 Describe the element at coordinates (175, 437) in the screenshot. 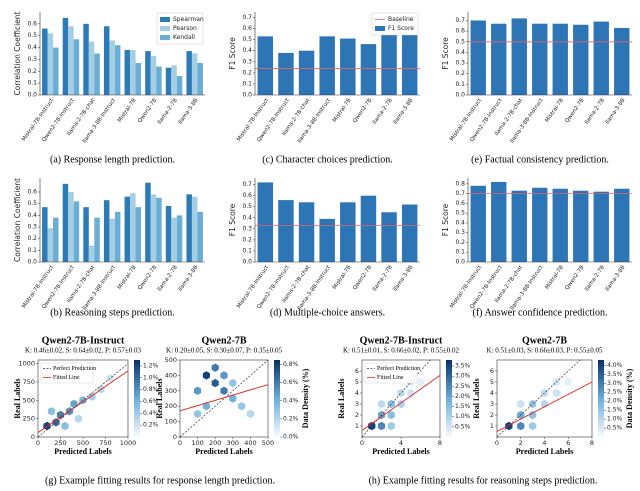

I see `y-tick-label: 0` at that location.